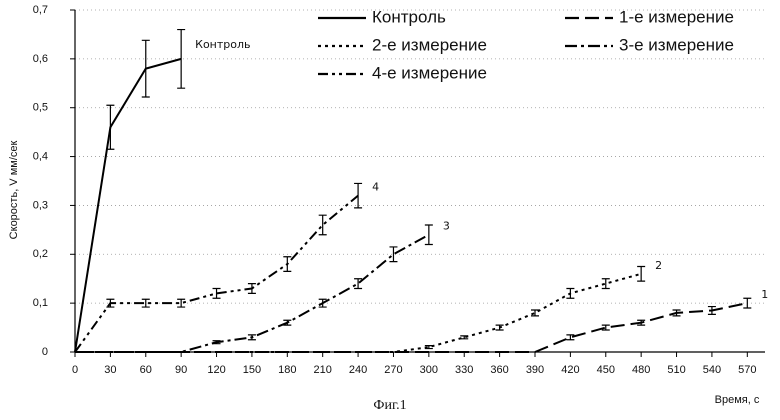  Describe the element at coordinates (747, 370) in the screenshot. I see `x-tick-label: 570` at that location.